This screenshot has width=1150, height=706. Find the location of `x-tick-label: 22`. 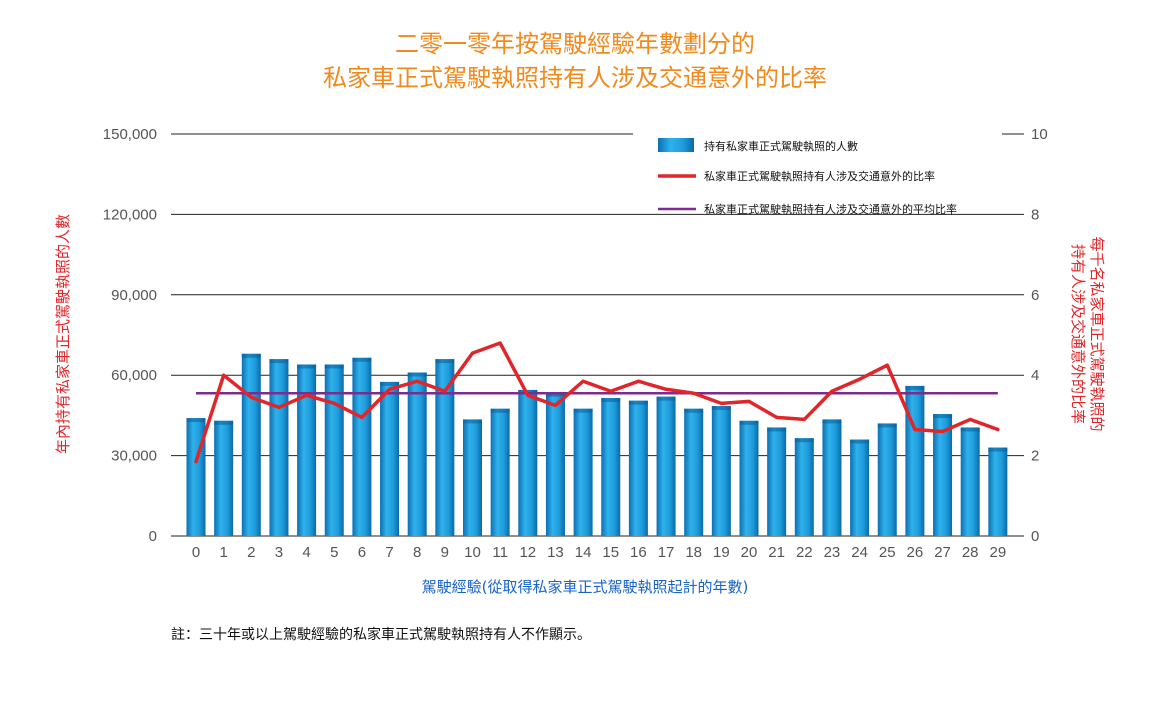

x-tick-label: 22 is located at coordinates (804, 552).